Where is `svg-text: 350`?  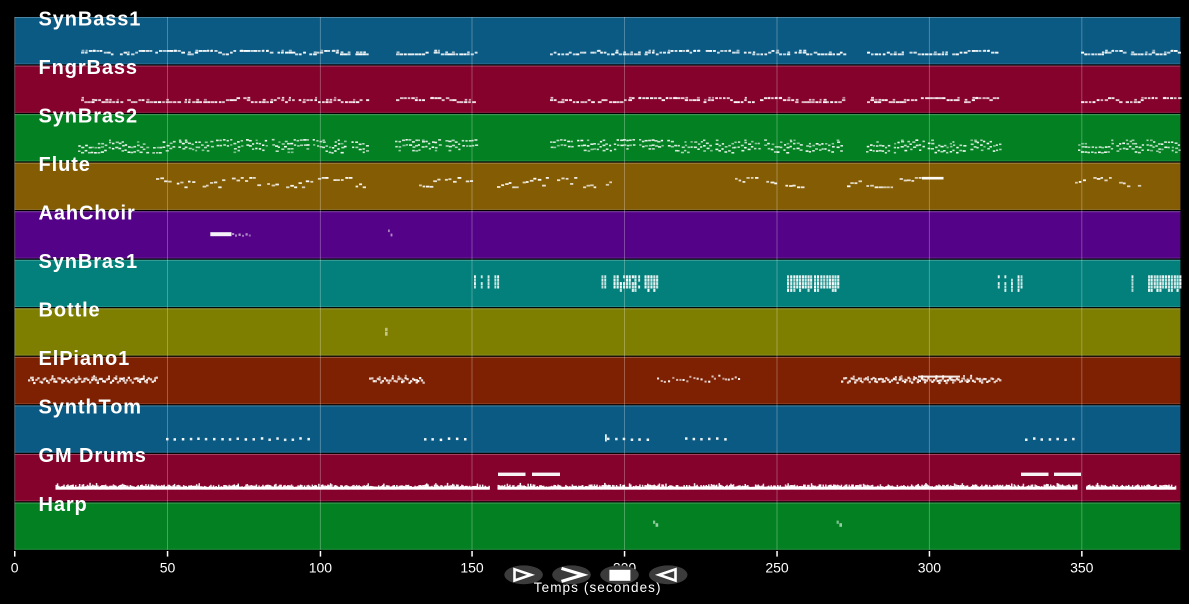 svg-text: 350 is located at coordinates (1082, 567).